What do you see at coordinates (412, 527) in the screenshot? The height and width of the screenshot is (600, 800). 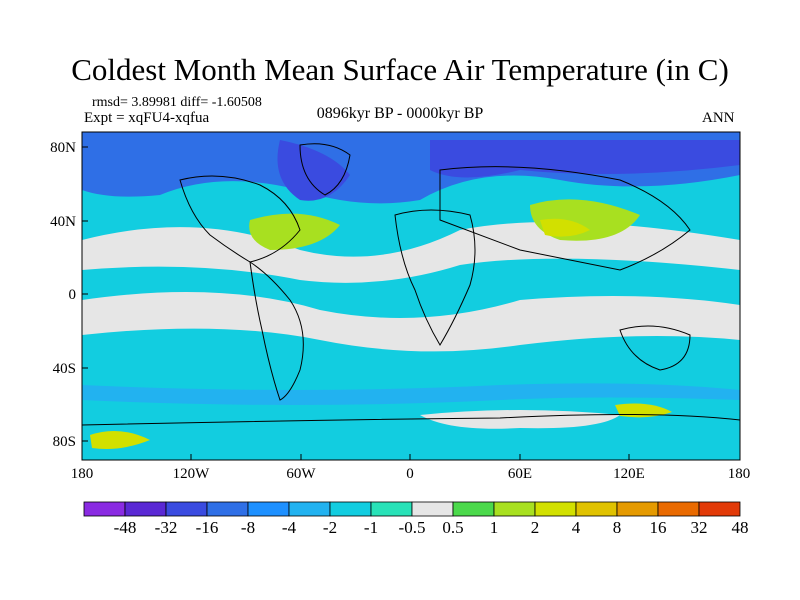 I see `colorbar-label: -0.5` at bounding box center [412, 527].